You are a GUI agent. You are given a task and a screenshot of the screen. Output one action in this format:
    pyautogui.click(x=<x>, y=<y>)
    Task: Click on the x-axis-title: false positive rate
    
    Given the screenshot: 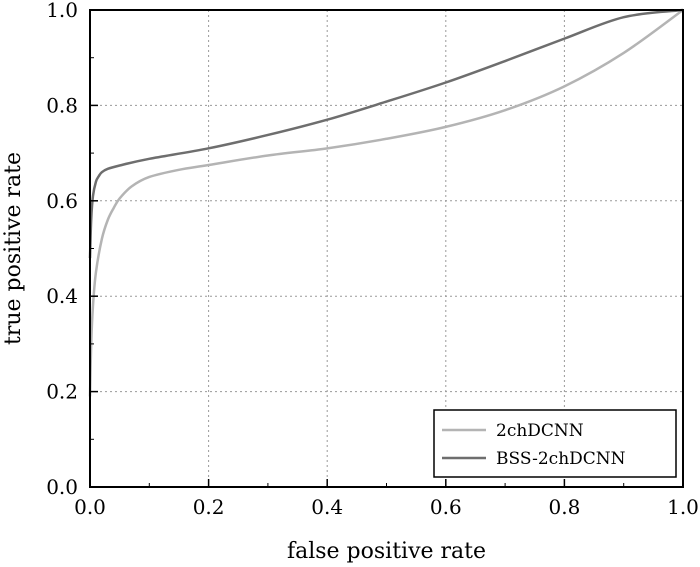 What is the action you would take?
    pyautogui.click(x=386, y=551)
    